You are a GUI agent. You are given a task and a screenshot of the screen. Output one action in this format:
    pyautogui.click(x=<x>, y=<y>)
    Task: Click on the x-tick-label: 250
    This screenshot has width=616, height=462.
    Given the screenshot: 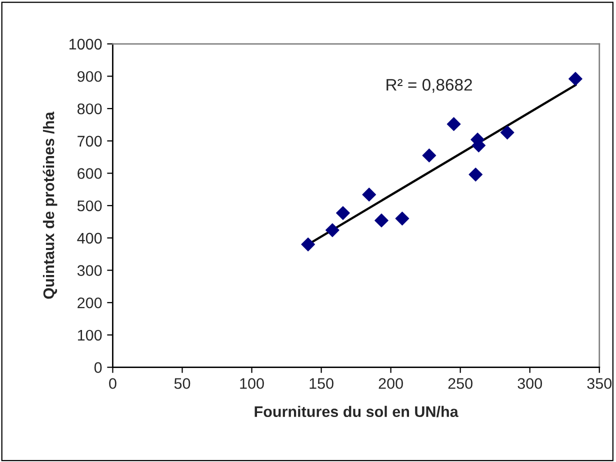 What is the action you would take?
    pyautogui.click(x=460, y=383)
    